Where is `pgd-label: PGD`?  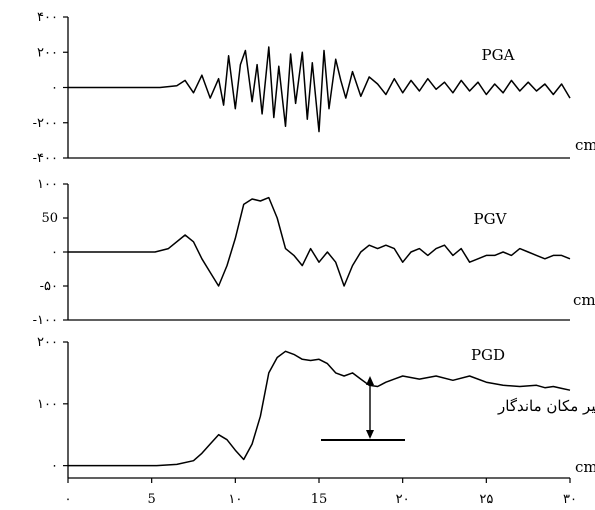 pgd-label: PGD is located at coordinates (488, 355).